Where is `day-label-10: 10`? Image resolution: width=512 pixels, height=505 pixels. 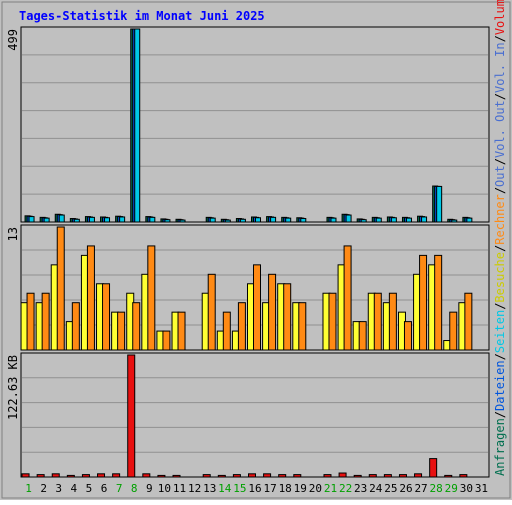
day-label-10: 10 is located at coordinates (164, 488).